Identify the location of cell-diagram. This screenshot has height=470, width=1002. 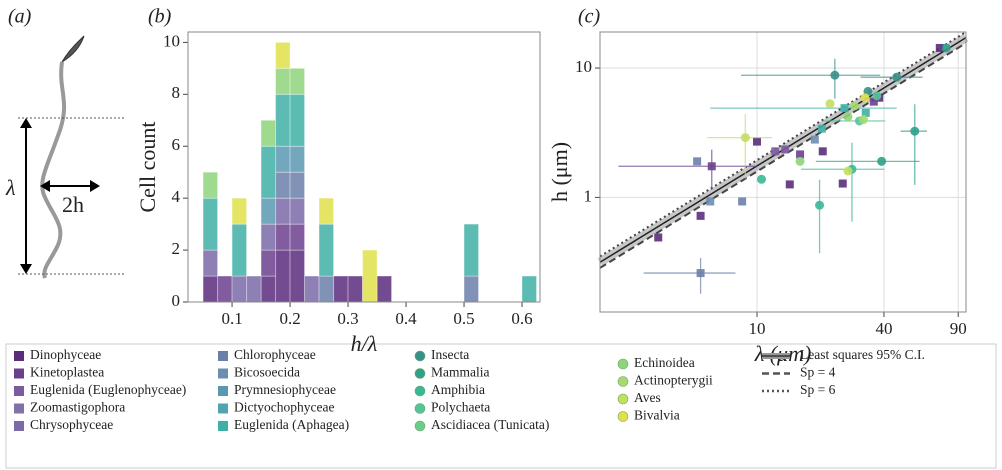
(71, 157).